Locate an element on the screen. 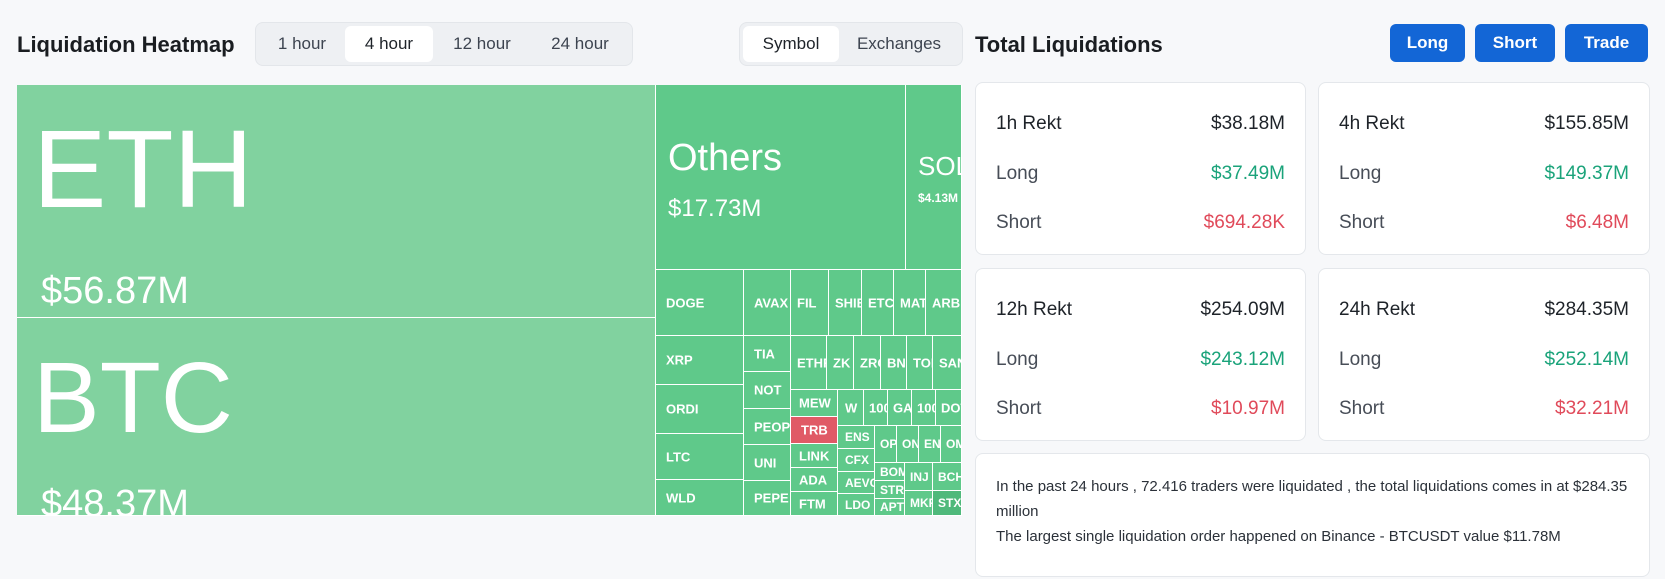 Image resolution: width=1665 pixels, height=579 pixels. tile-others: Others $17.73M is located at coordinates (781, 177).